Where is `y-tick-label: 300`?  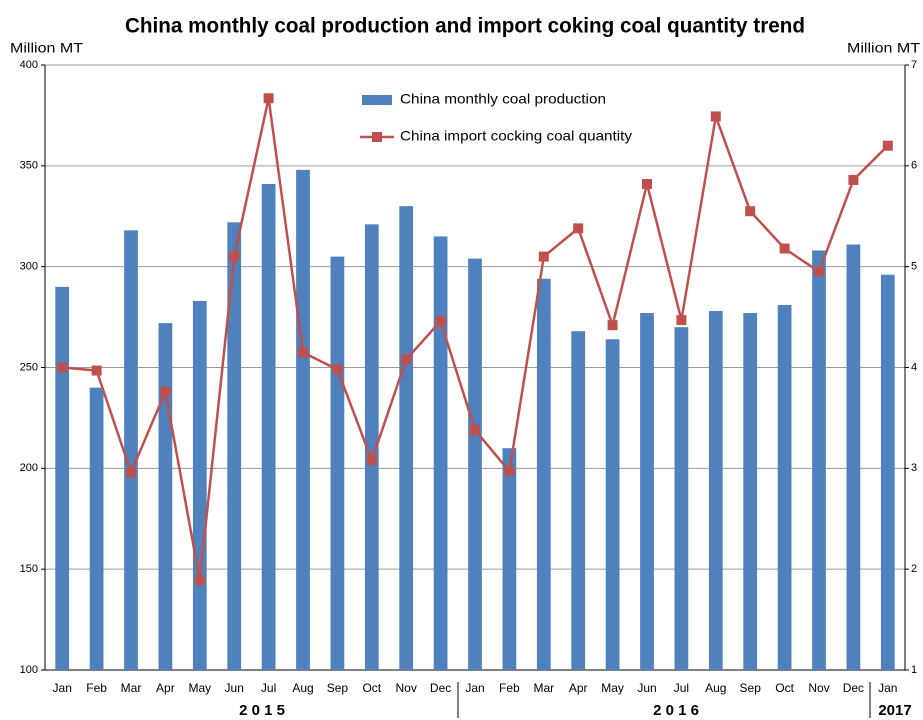
y-tick-label: 300 is located at coordinates (29, 267).